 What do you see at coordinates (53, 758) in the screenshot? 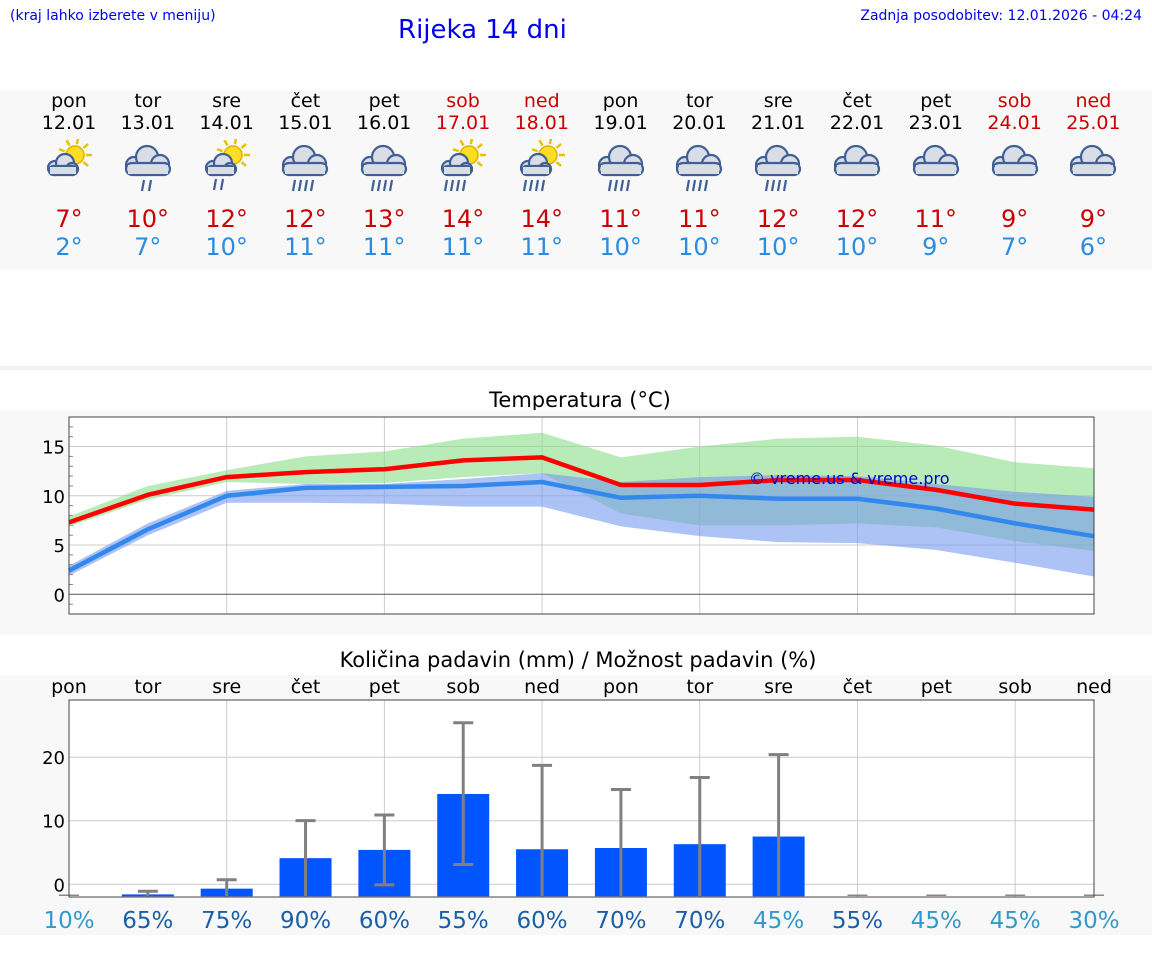
I see `y-tick-label: 20` at bounding box center [53, 758].